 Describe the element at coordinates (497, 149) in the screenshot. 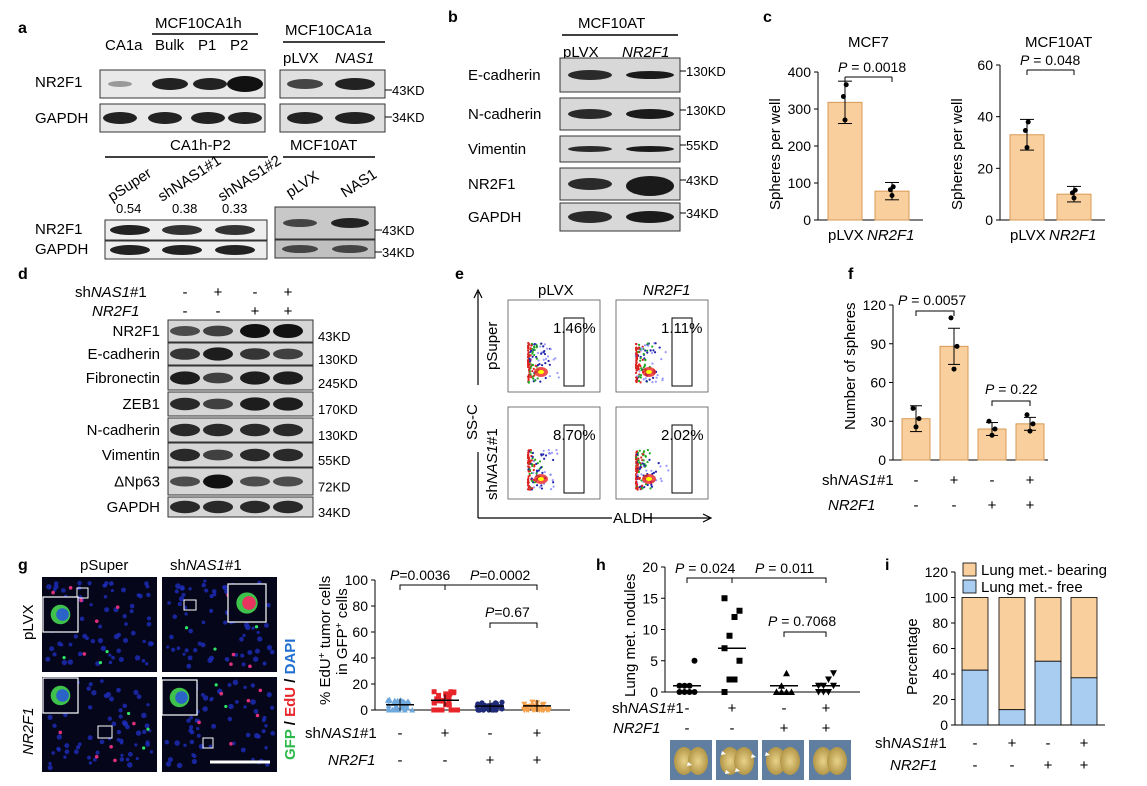

I see `blot-row-2: Vimentin` at that location.